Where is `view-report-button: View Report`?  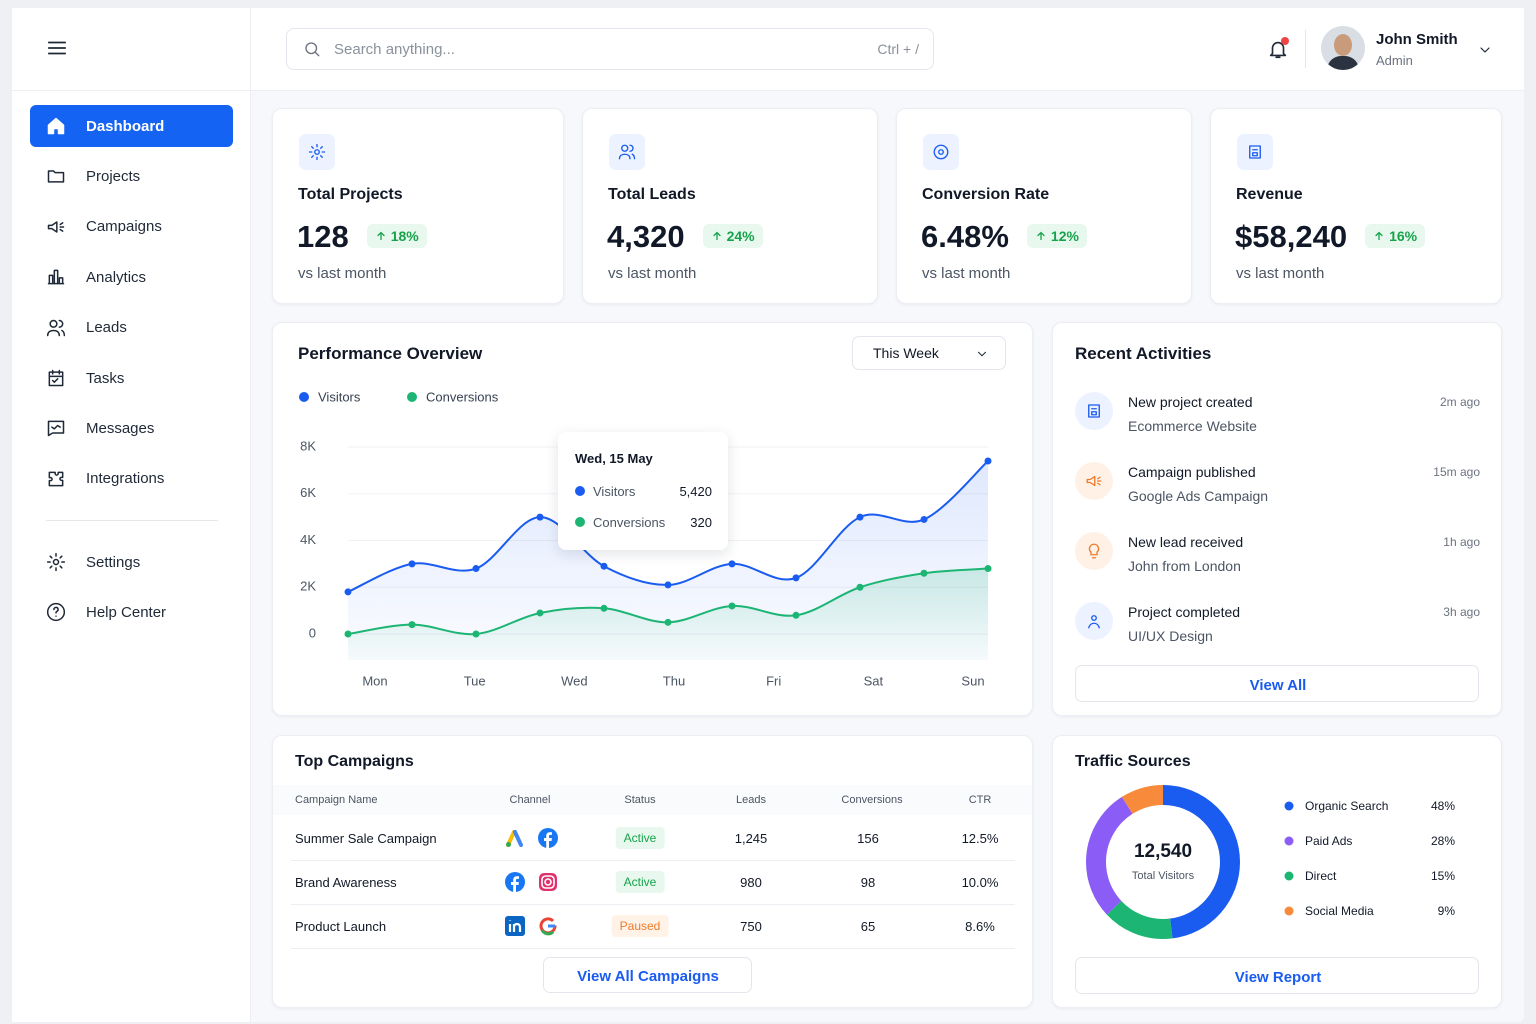 view-report-button: View Report is located at coordinates (1277, 975).